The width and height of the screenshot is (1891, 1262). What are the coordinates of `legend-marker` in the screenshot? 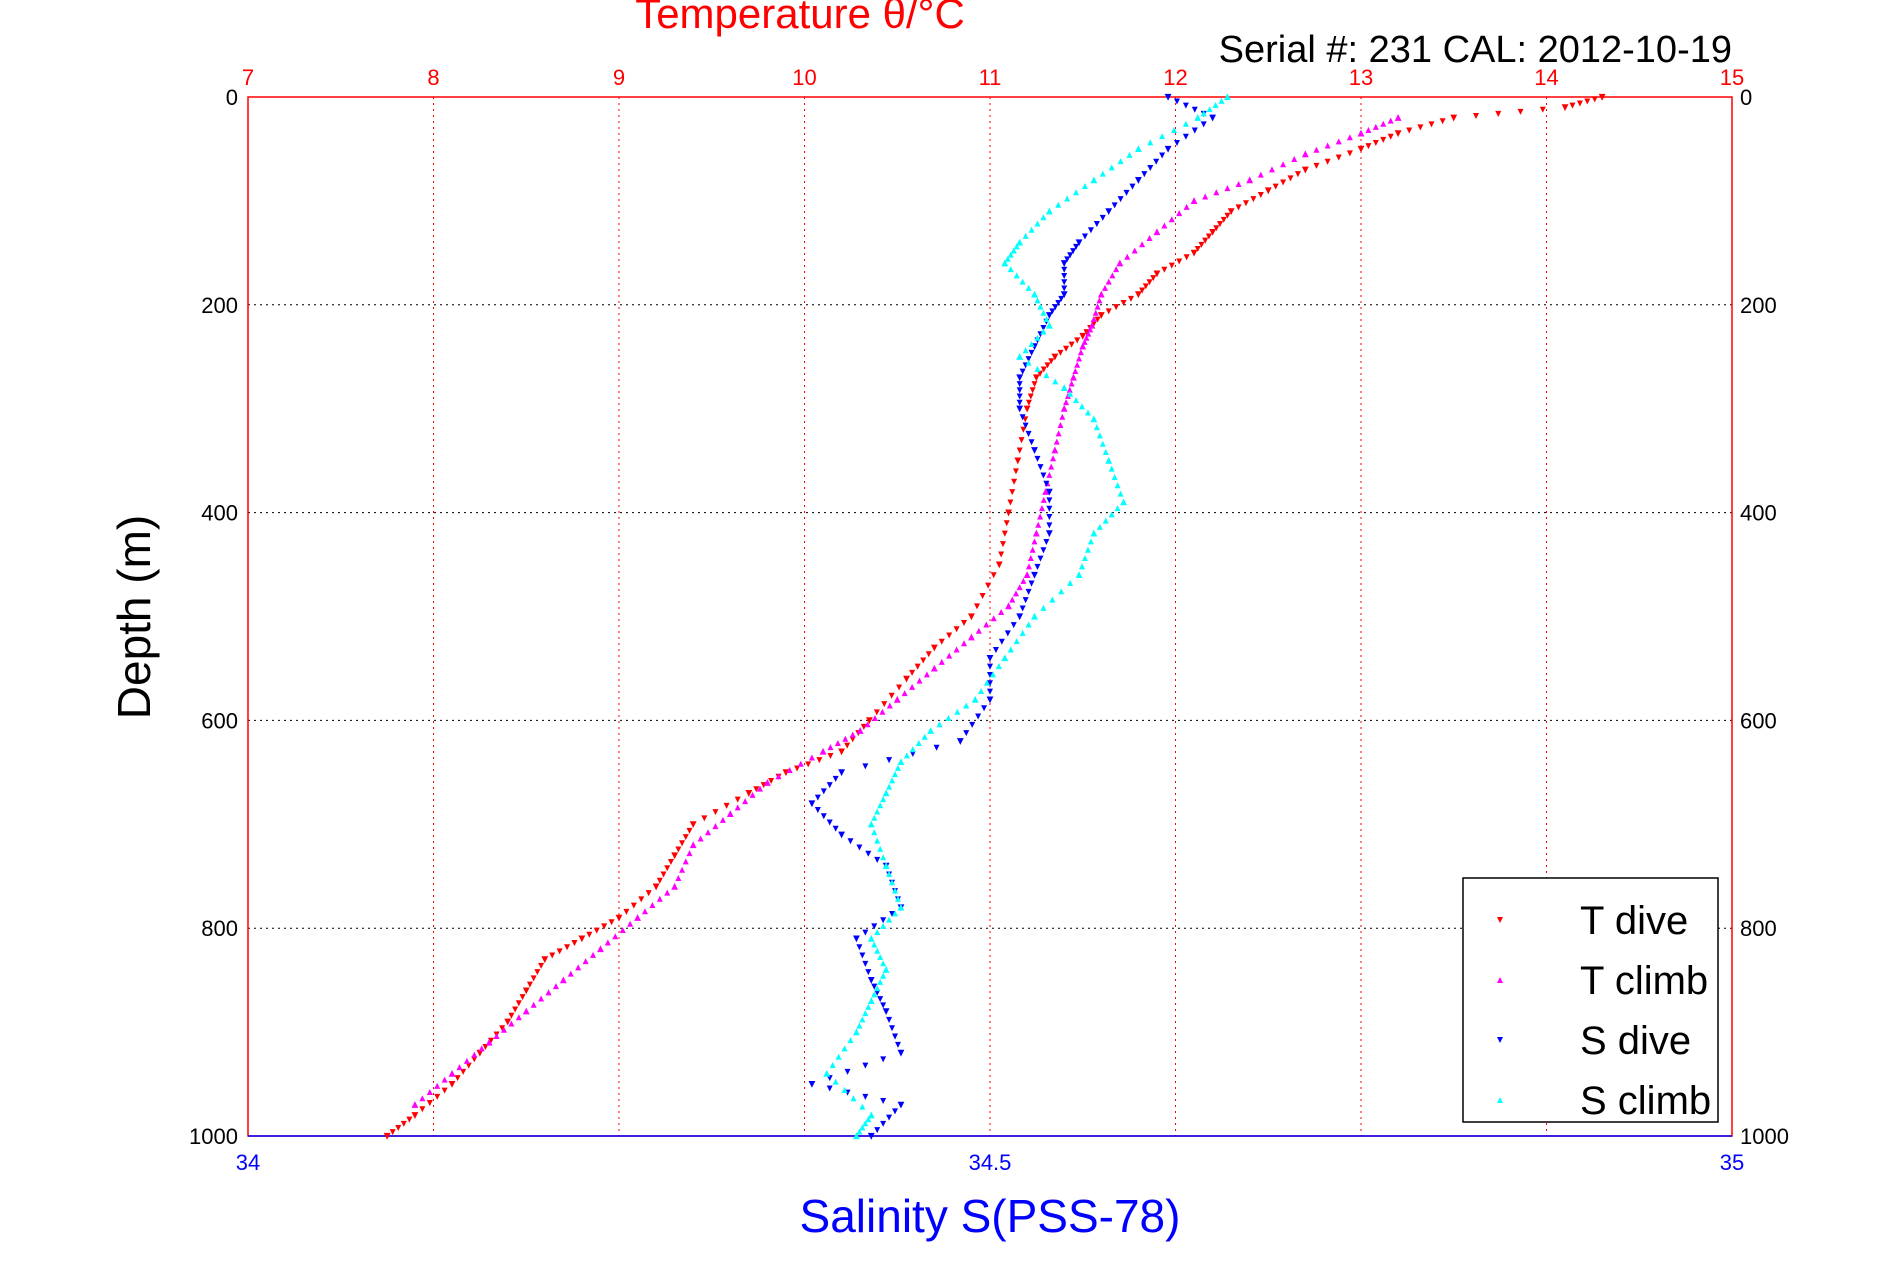 It's located at (1500, 1040).